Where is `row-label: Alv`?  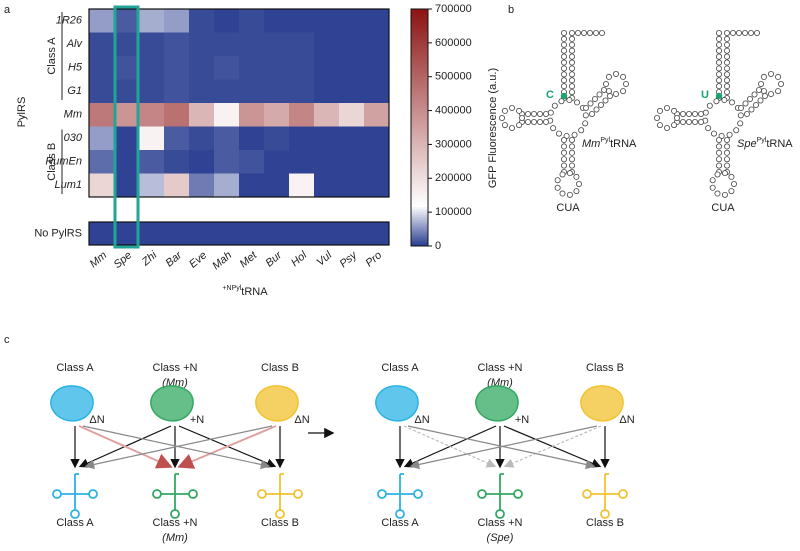 row-label: Alv is located at coordinates (75, 44).